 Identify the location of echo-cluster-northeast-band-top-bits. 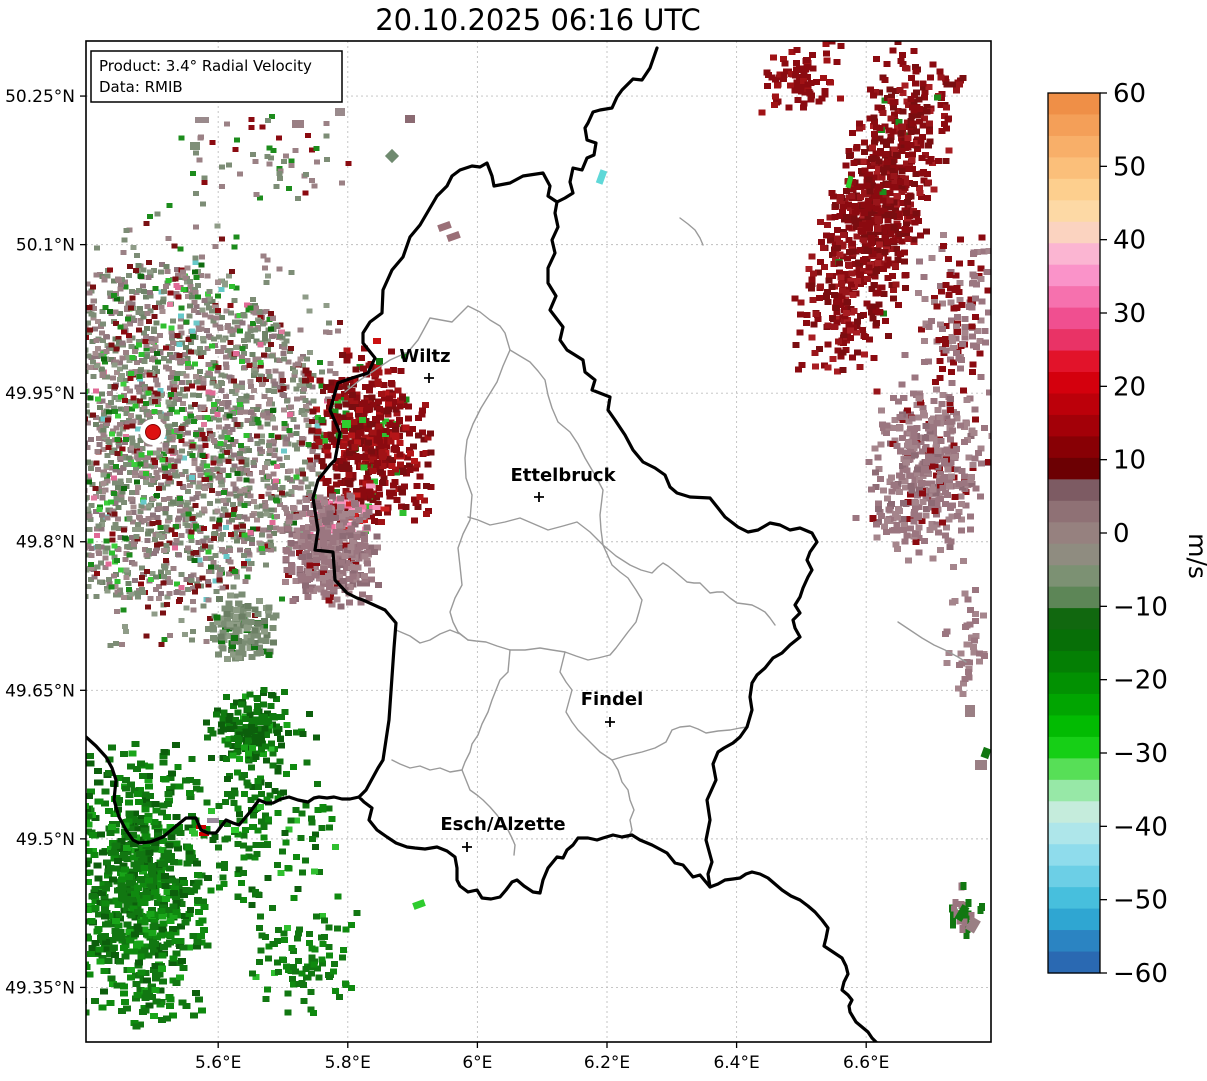
(801, 78).